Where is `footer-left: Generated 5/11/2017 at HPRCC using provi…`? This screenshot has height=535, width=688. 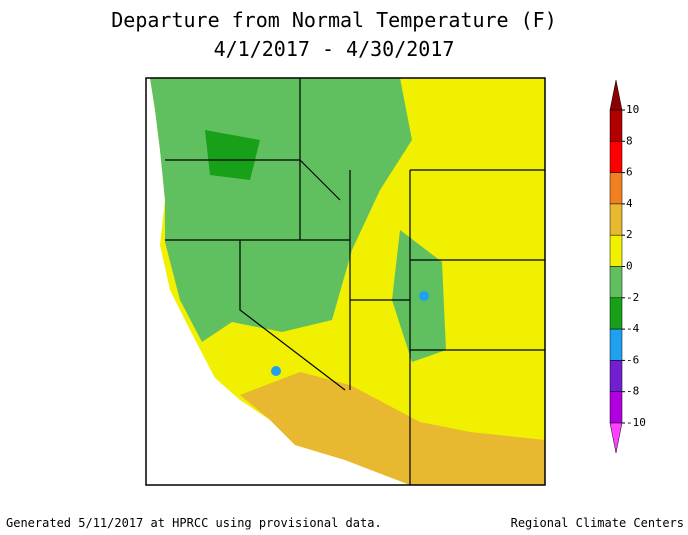 footer-left: Generated 5/11/2017 at HPRCC using provi… is located at coordinates (194, 523).